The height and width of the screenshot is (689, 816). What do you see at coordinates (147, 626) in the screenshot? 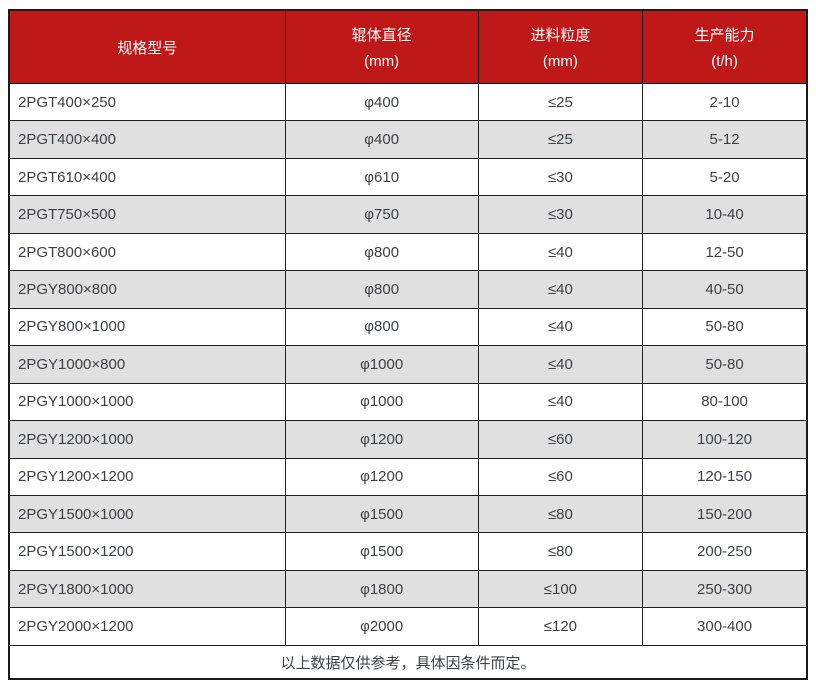
I see `cell-model: 2PGY2000×1200` at bounding box center [147, 626].